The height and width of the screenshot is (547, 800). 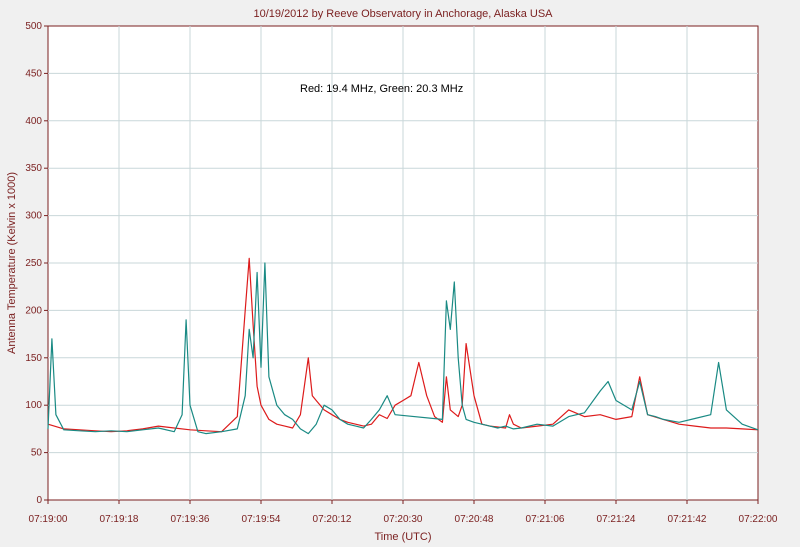 I want to click on x-axis-label: Time (UTC), so click(x=402, y=537).